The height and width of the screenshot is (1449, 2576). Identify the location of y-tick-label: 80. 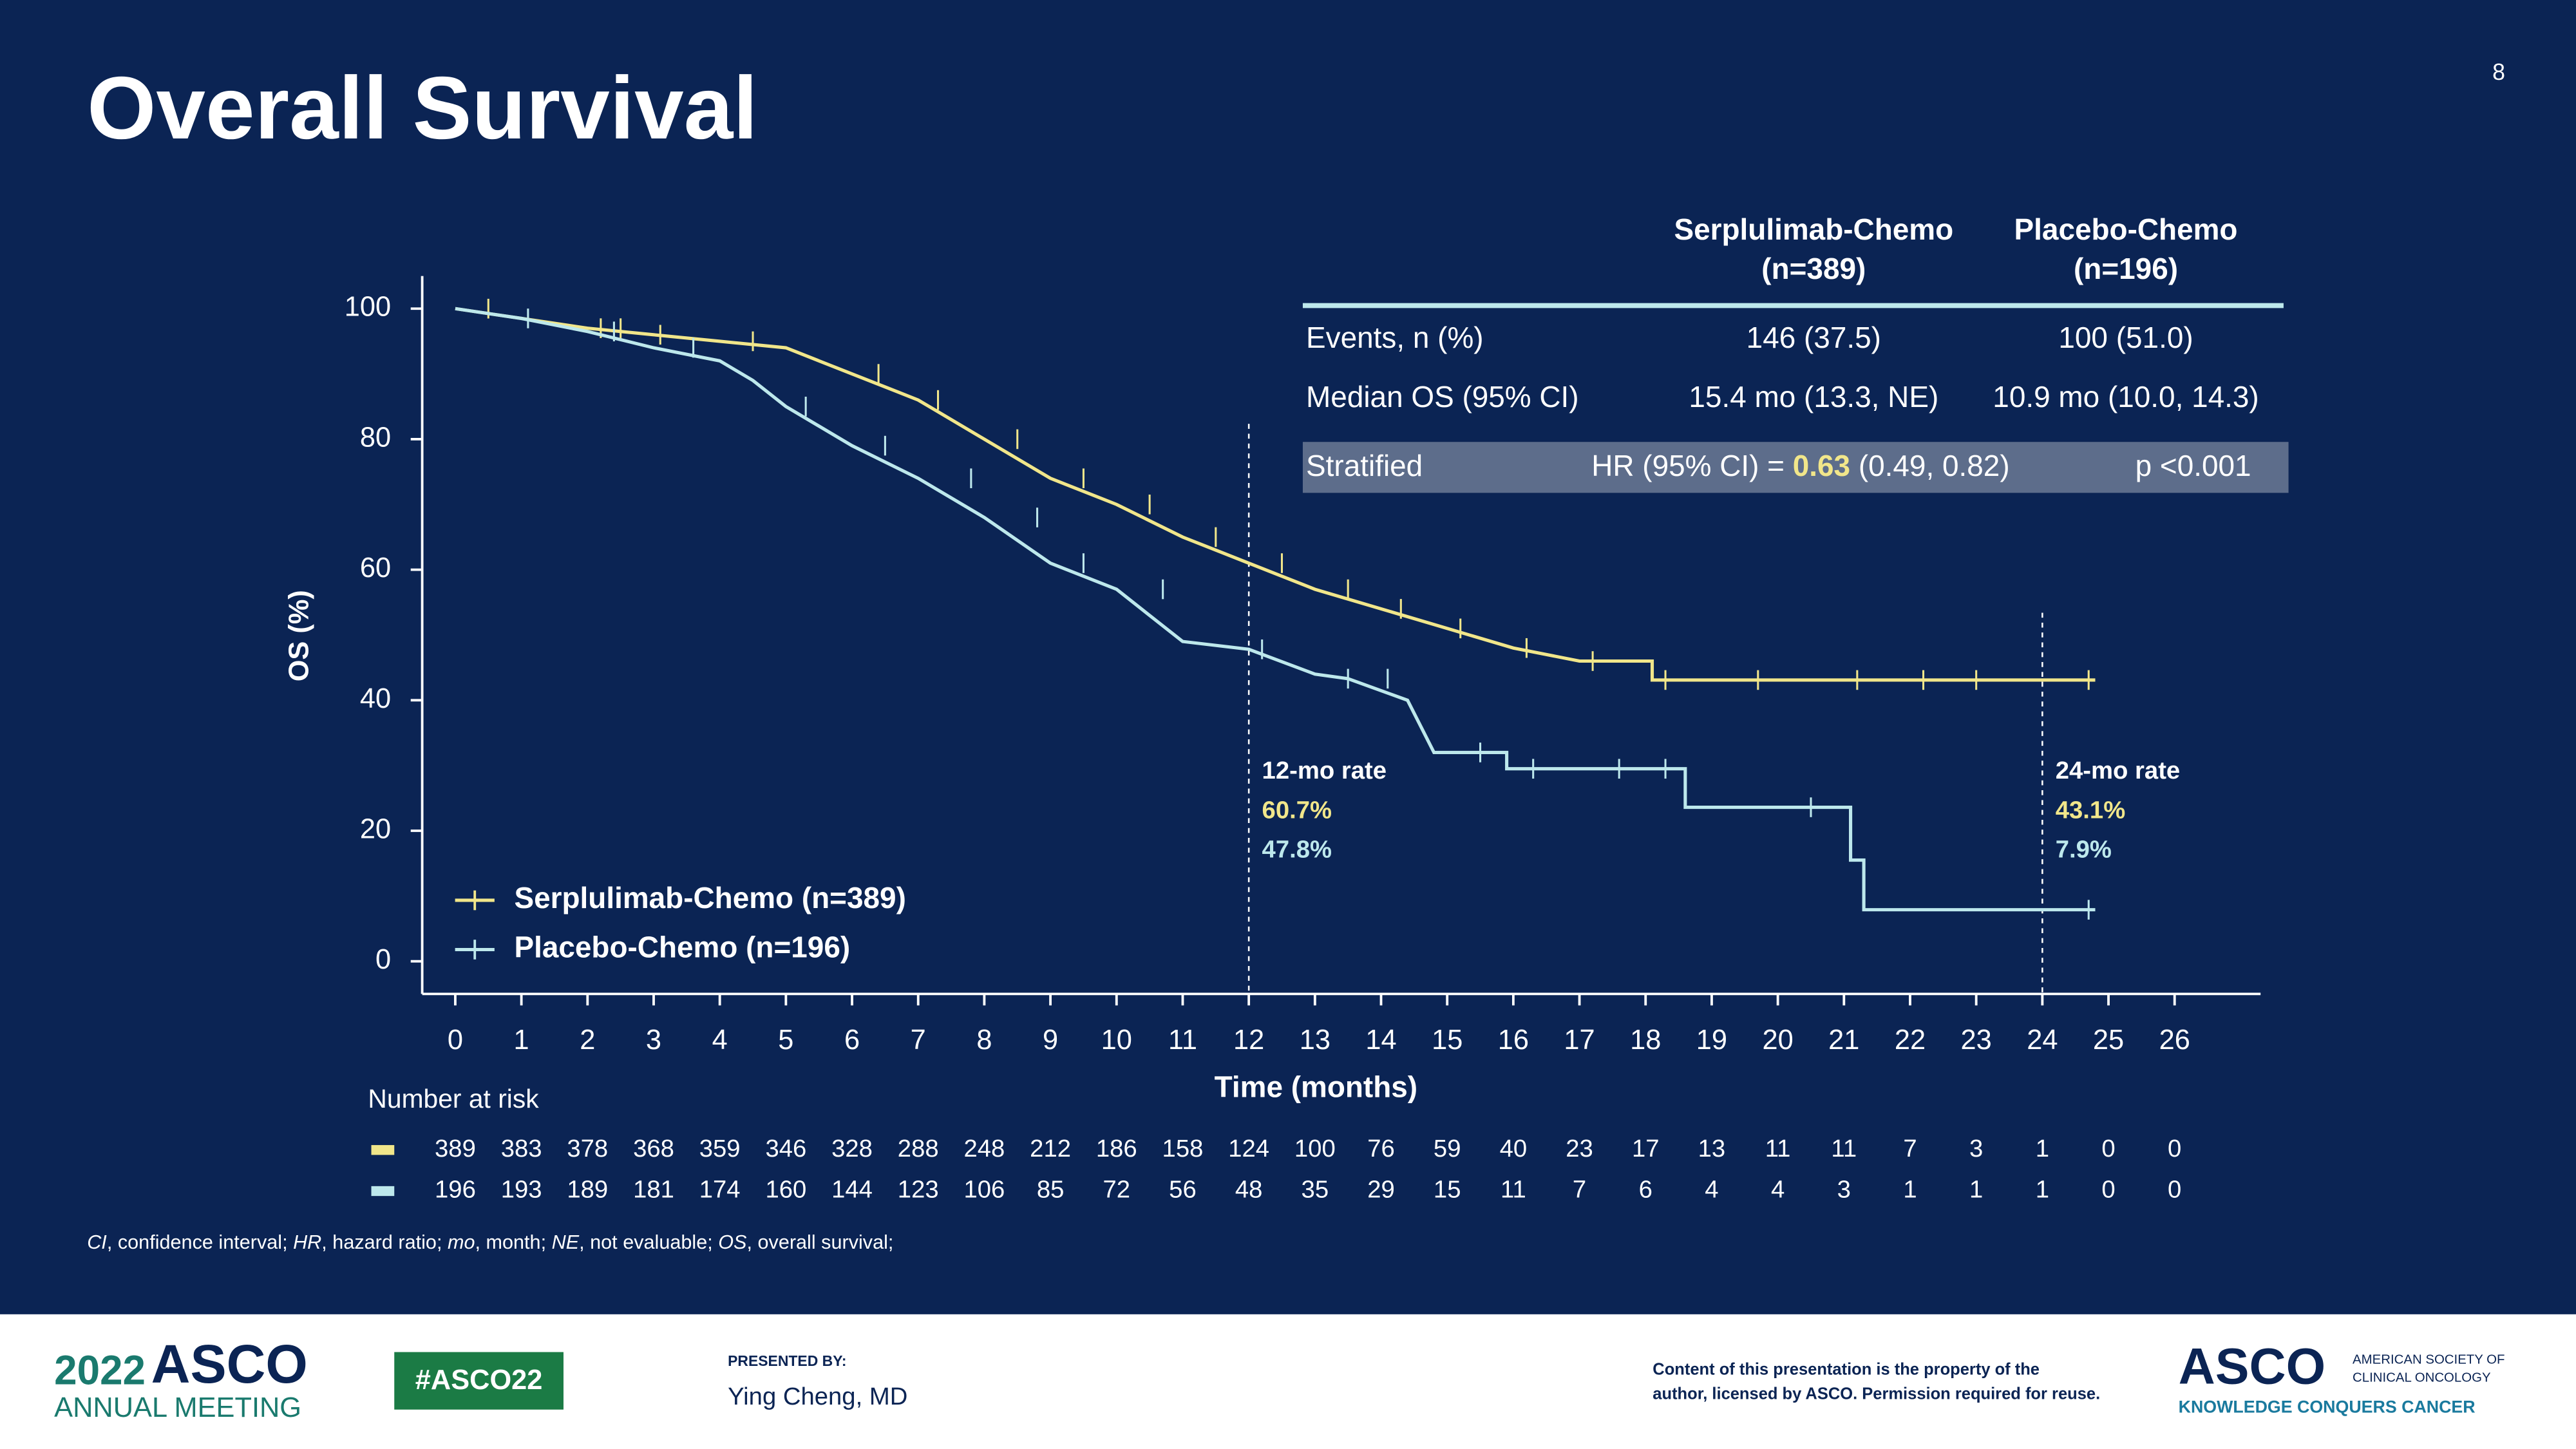
(375, 437).